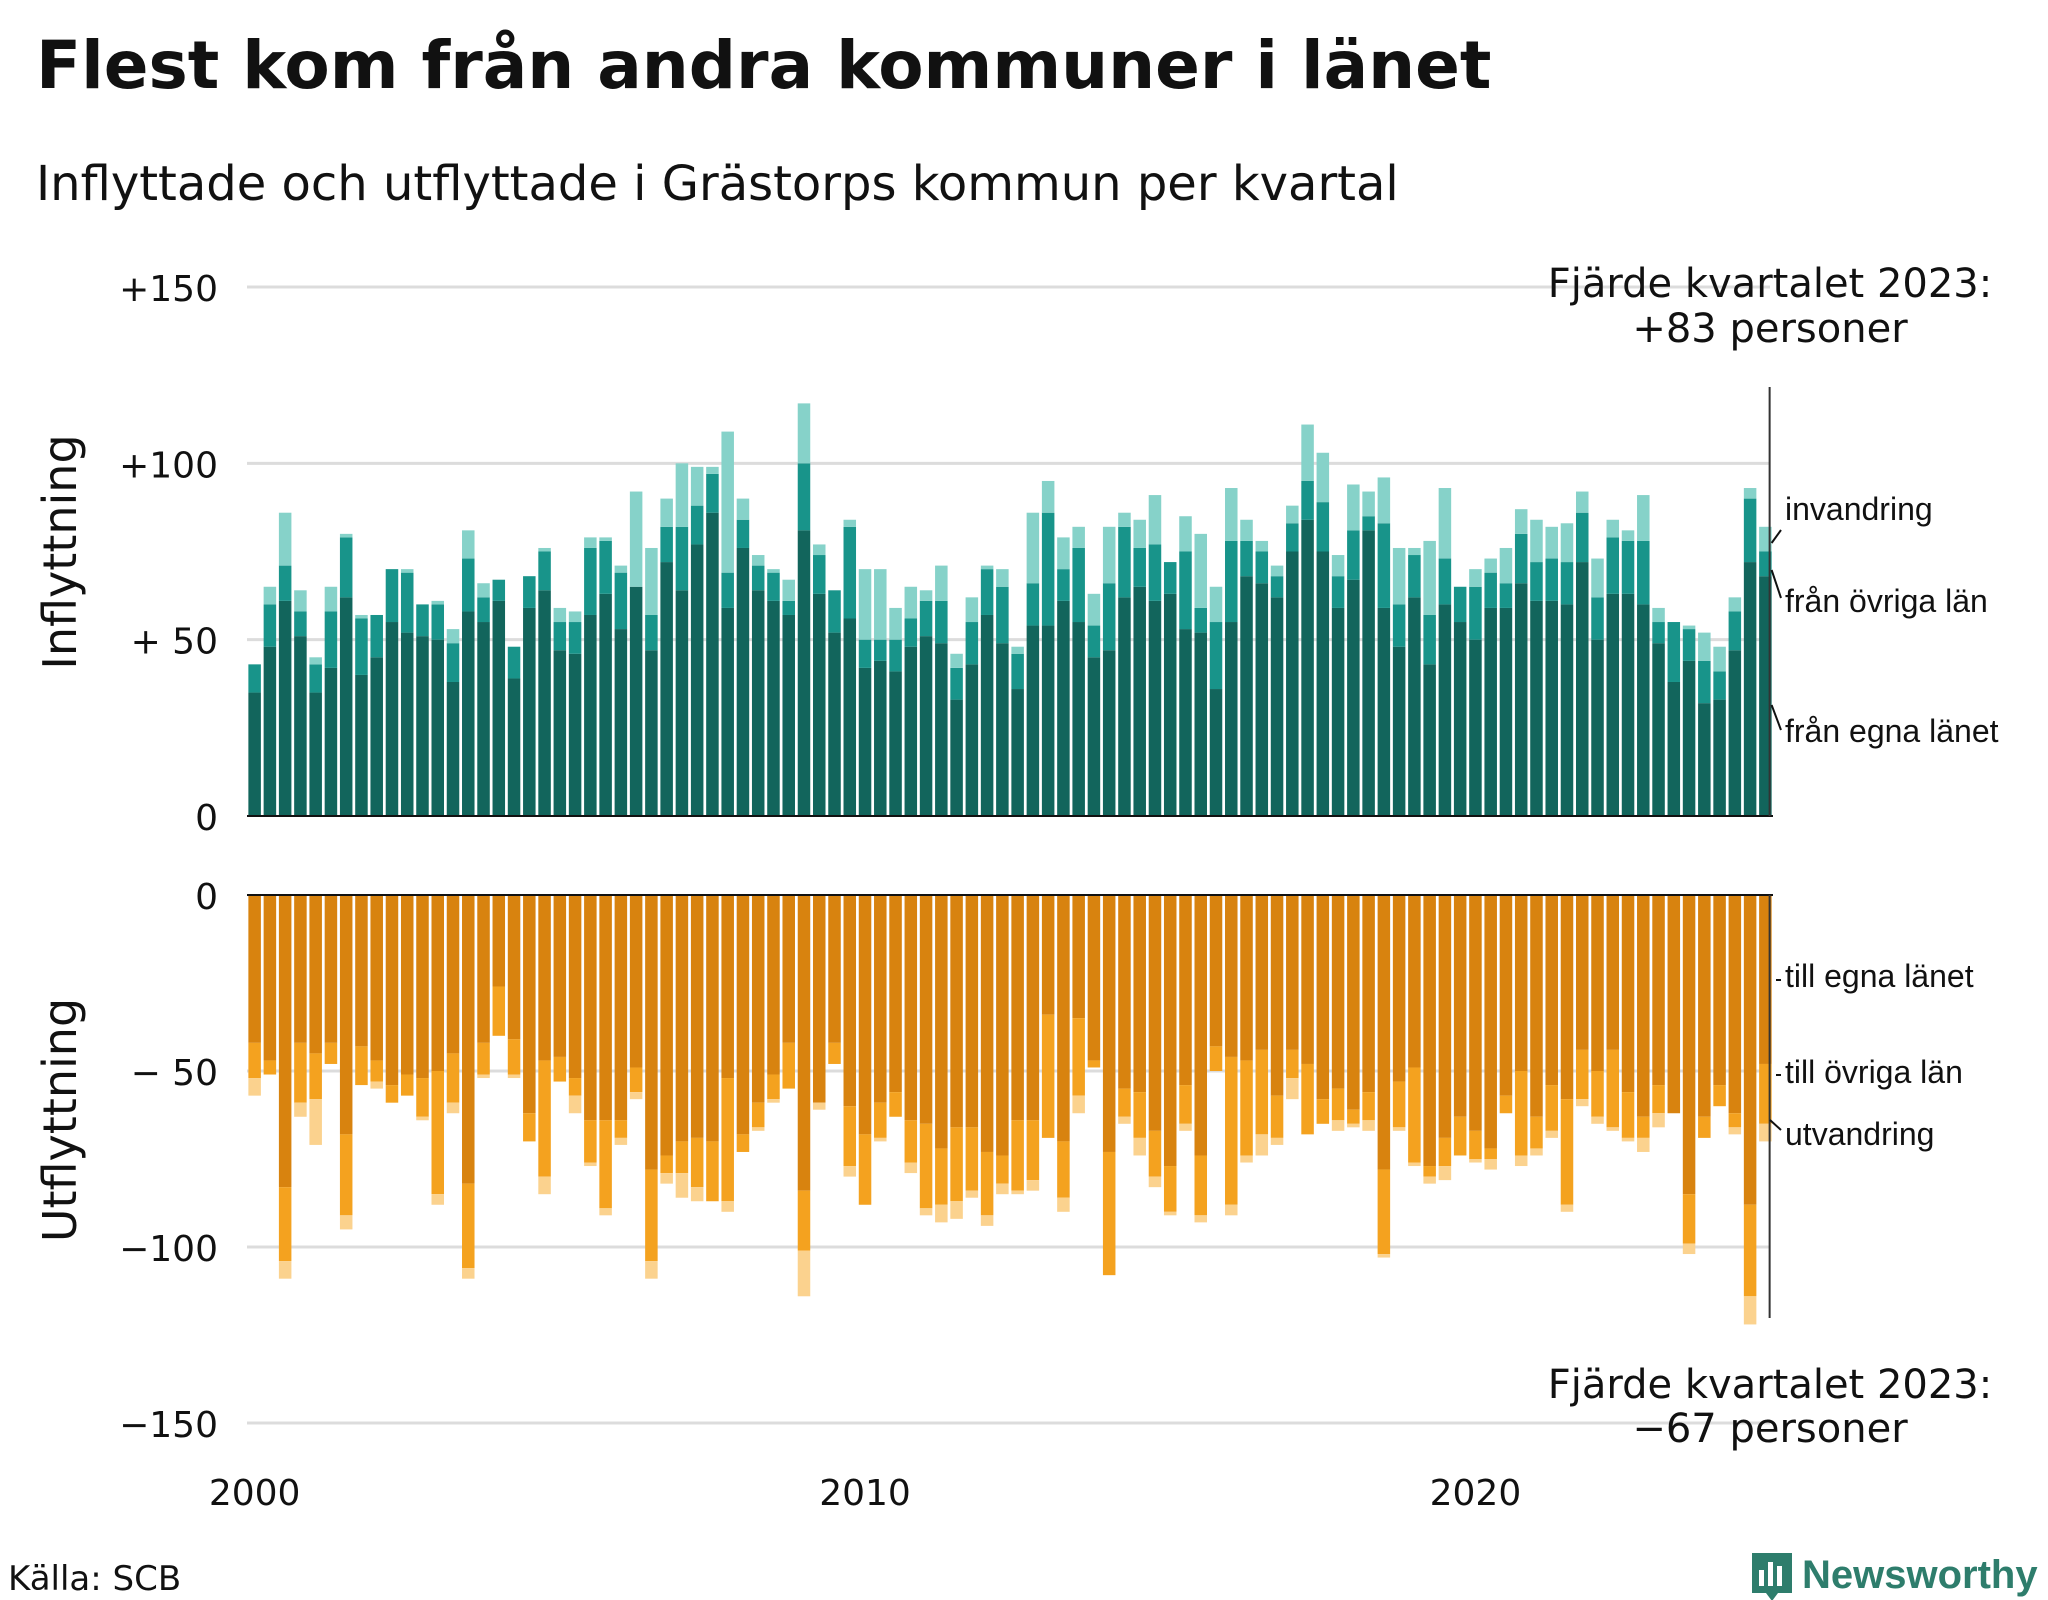 The image size is (2048, 1600). I want to click on x-tick-labels: 2000 2010 2020, so click(865, 1493).